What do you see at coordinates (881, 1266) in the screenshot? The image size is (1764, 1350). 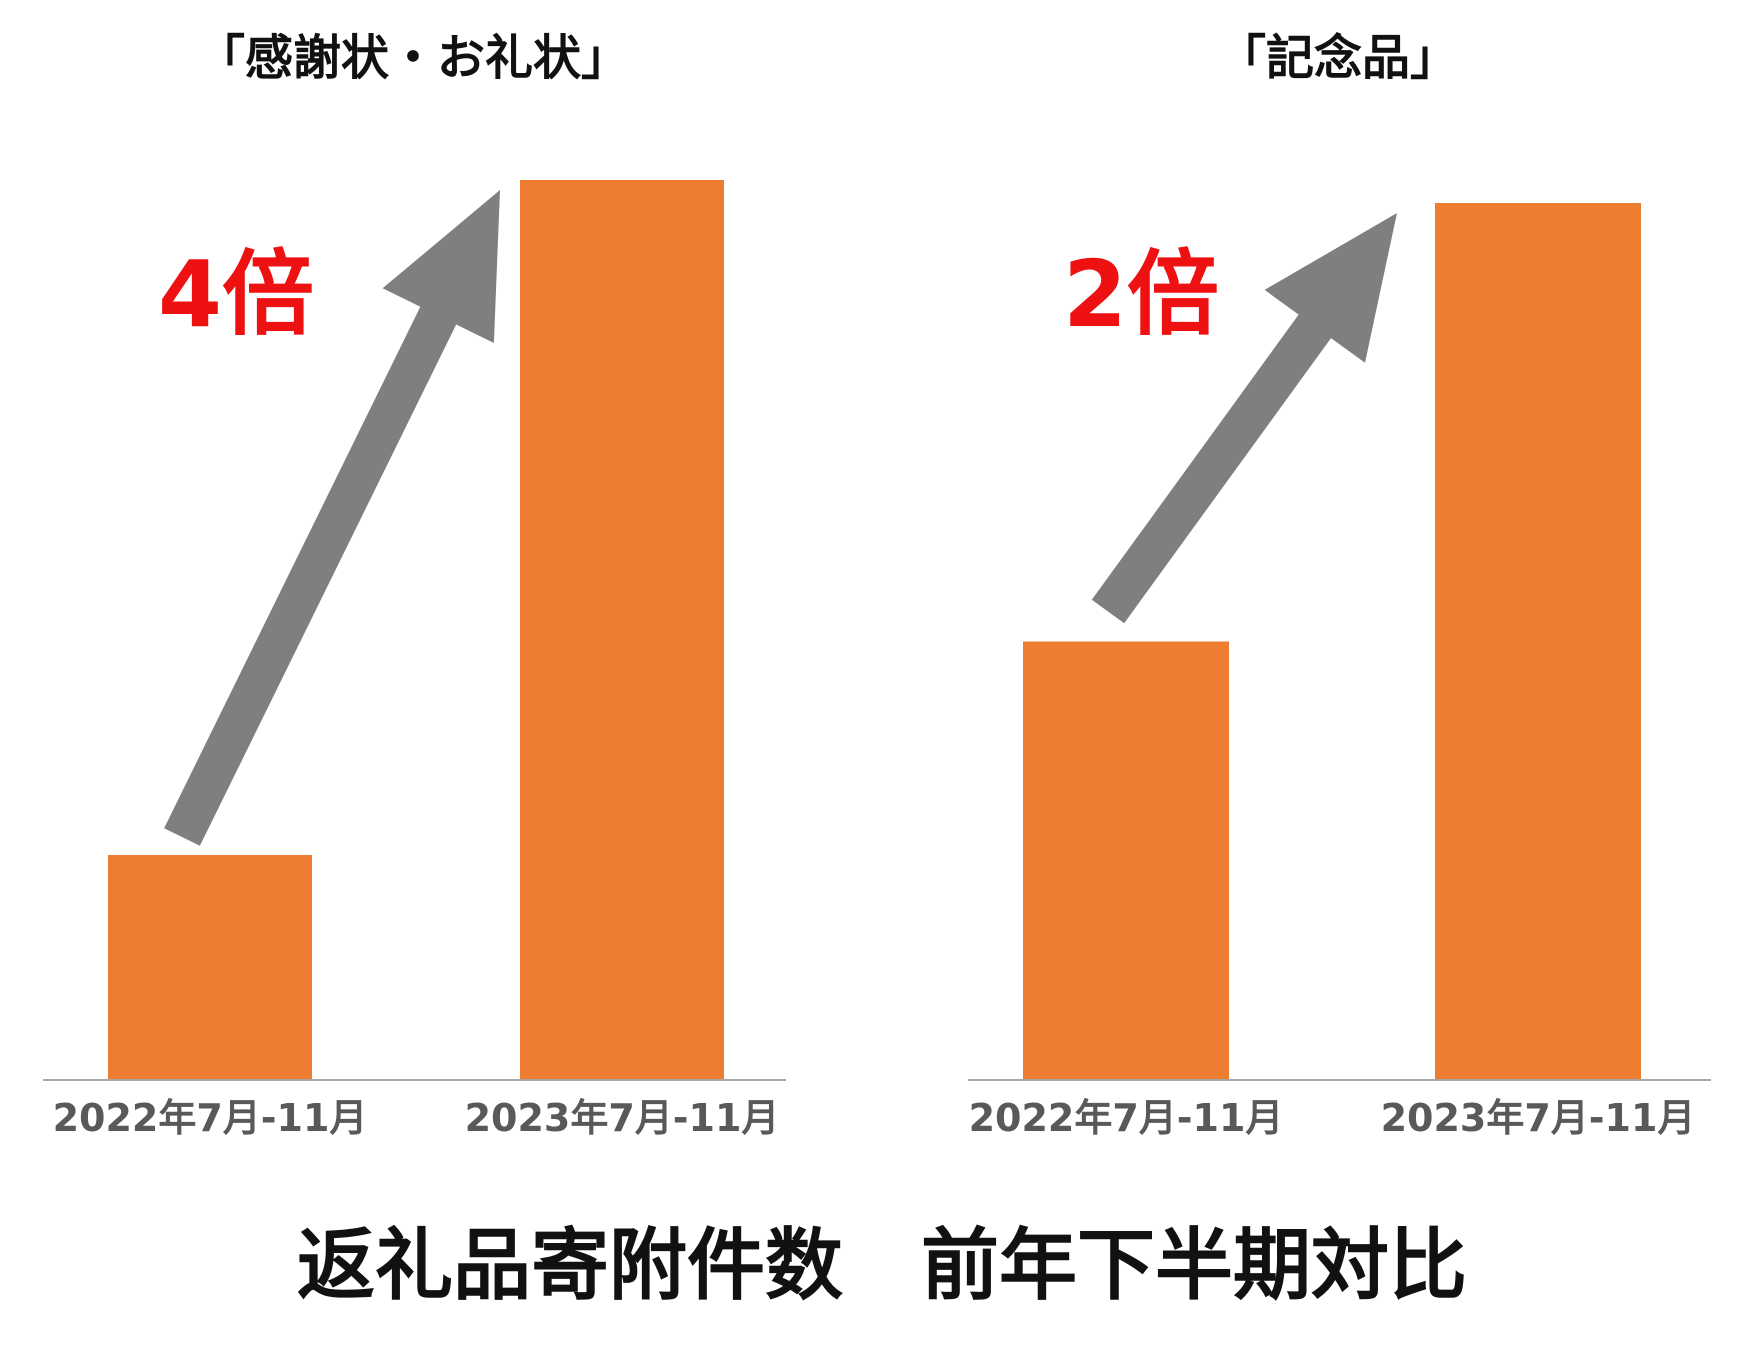 I see `caption: 返礼品寄附件数 前年下半期対比` at bounding box center [881, 1266].